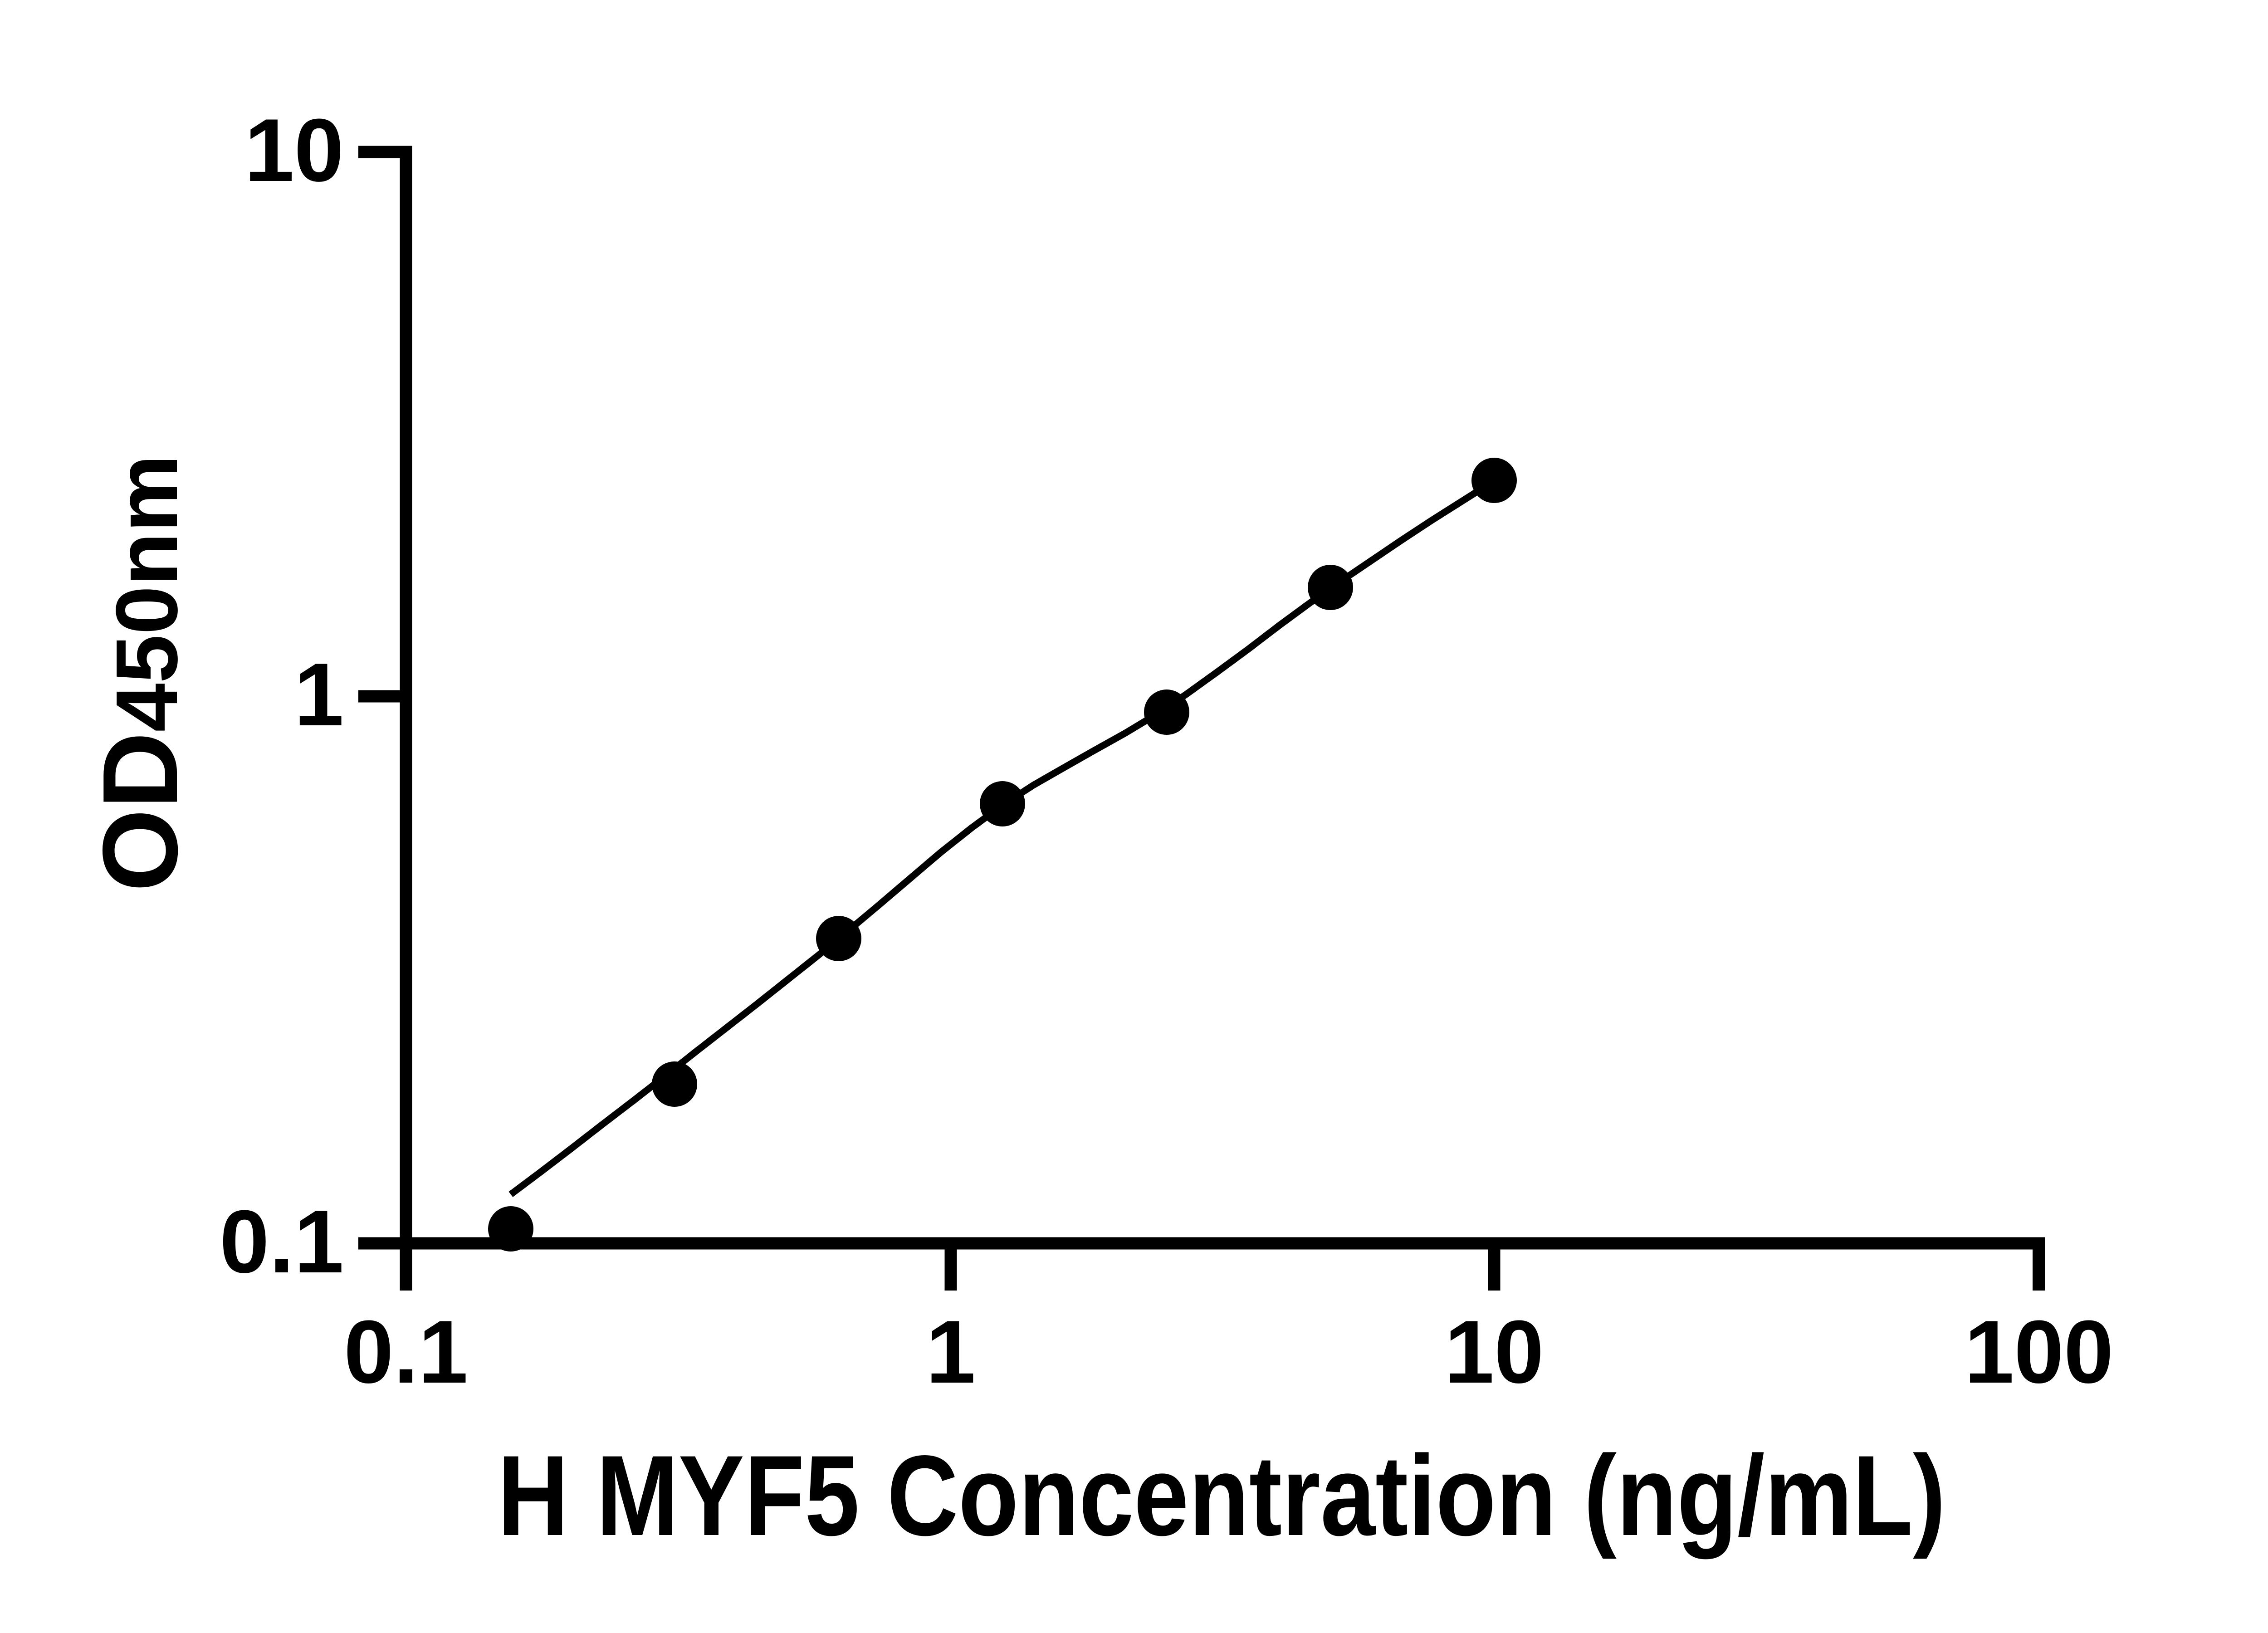 This screenshot has width=2268, height=1633. I want to click on svg-text: H MYF5 Concentration (ng/mL), so click(1222, 1495).